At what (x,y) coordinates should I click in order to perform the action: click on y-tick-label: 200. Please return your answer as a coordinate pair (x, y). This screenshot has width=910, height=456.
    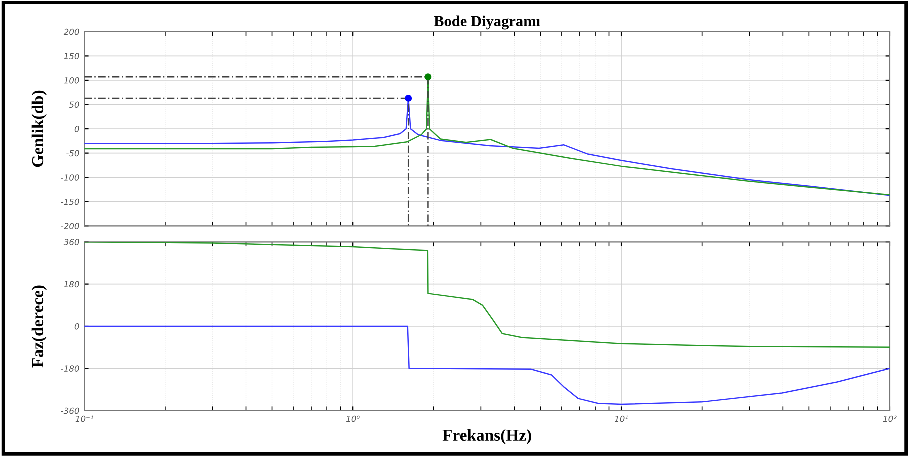
    Looking at the image, I should click on (72, 32).